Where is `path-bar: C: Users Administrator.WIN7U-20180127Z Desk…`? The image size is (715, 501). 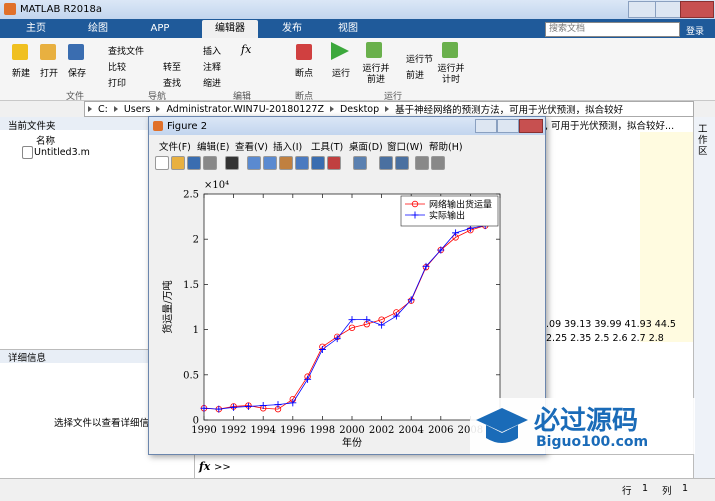 path-bar: C: Users Administrator.WIN7U-20180127Z Desk… is located at coordinates (389, 109).